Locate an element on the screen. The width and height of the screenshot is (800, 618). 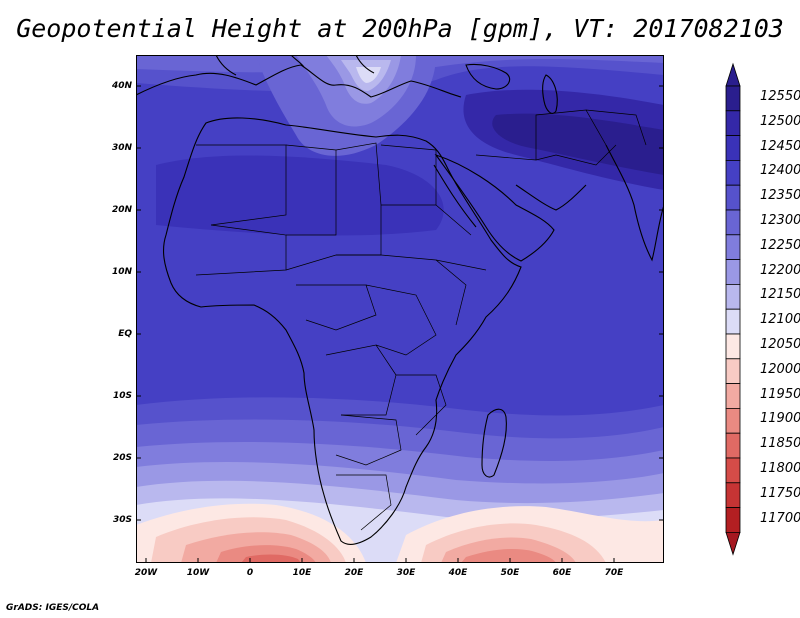
legend-arrow-min is located at coordinates (733, 543).